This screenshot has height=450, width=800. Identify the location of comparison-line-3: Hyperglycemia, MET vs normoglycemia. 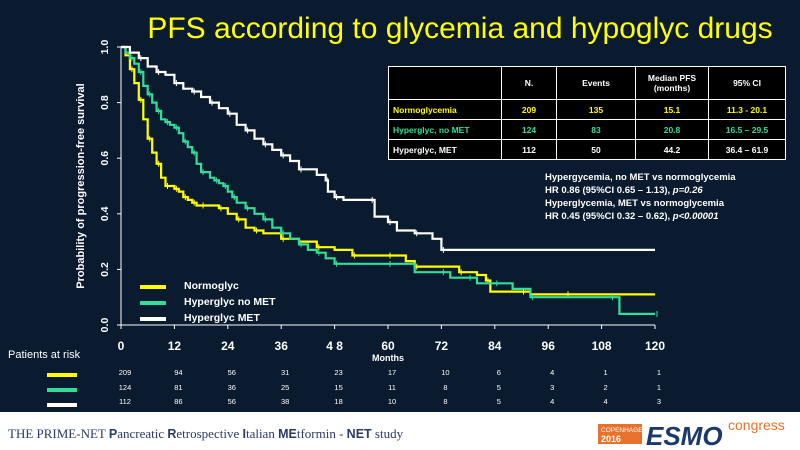
(634, 203).